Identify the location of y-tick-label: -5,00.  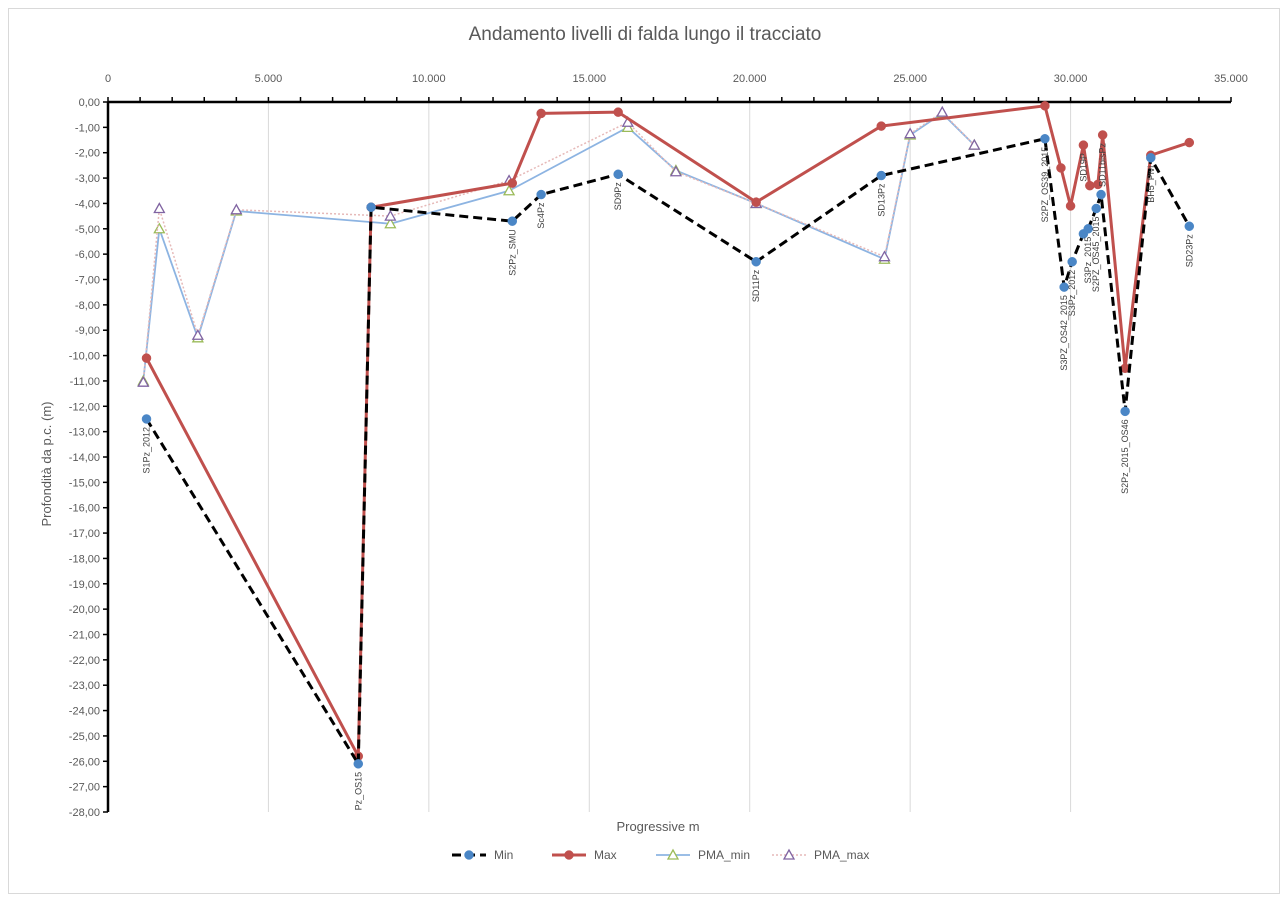
(87, 230).